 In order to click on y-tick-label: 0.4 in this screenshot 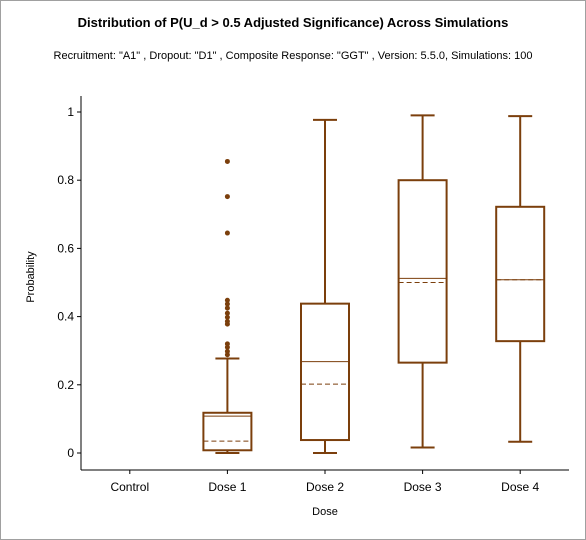, I will do `click(65, 317)`.